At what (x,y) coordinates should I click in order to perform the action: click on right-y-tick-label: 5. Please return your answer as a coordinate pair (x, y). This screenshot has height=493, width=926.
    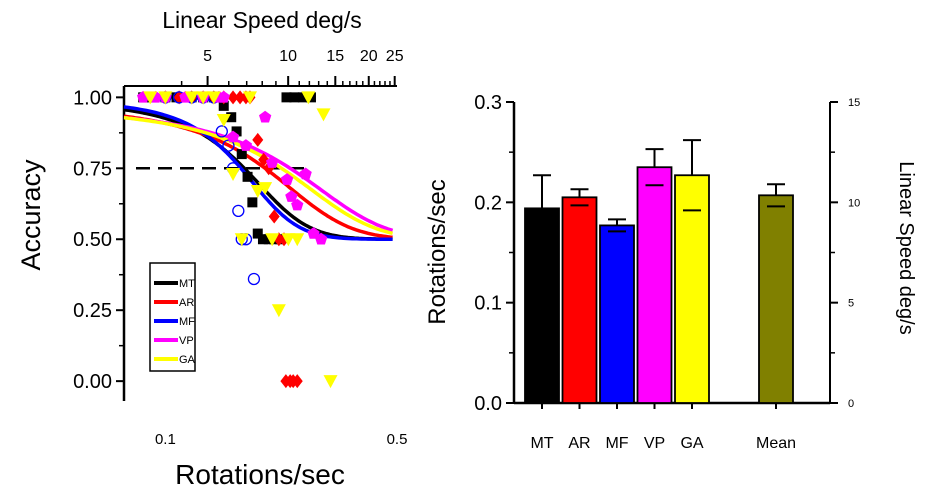
    Looking at the image, I should click on (851, 304).